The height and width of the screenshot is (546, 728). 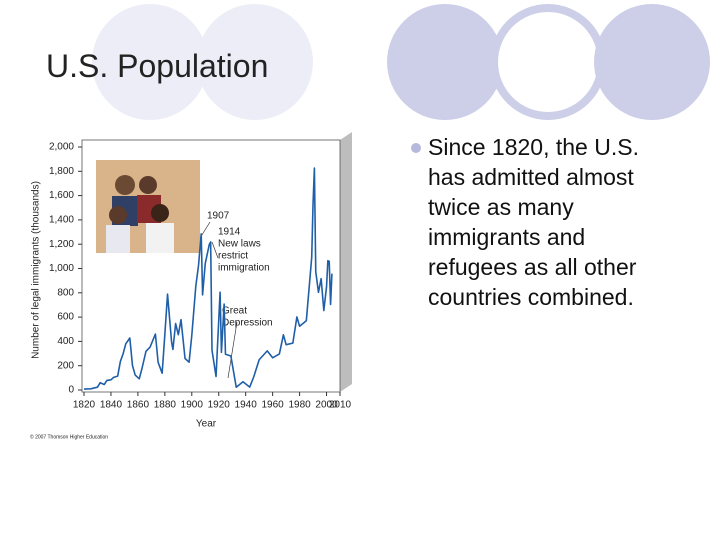 I want to click on y-tick-label: 0, so click(x=71, y=390).